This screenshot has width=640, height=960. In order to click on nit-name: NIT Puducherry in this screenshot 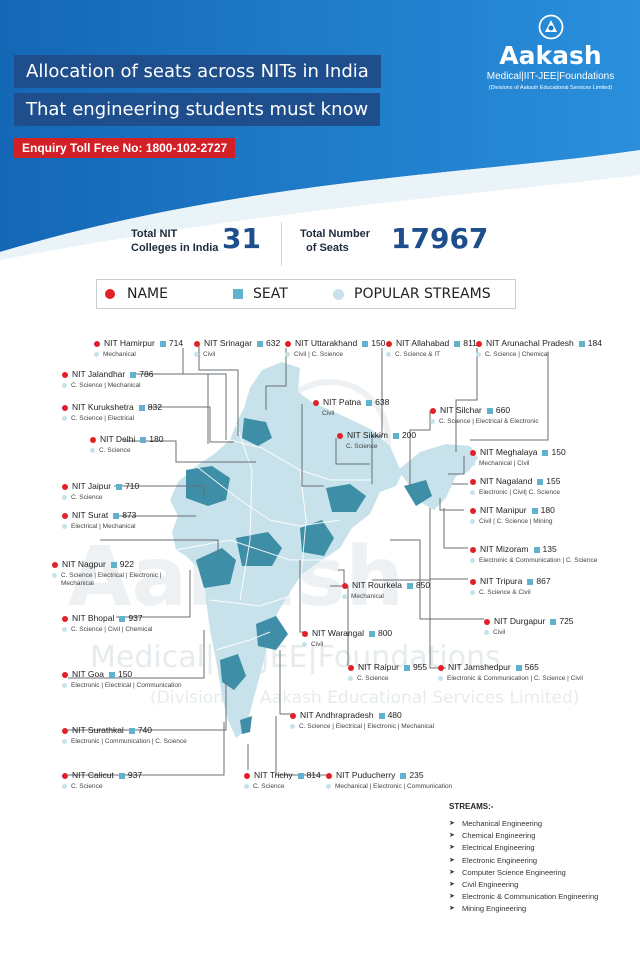, I will do `click(366, 775)`.